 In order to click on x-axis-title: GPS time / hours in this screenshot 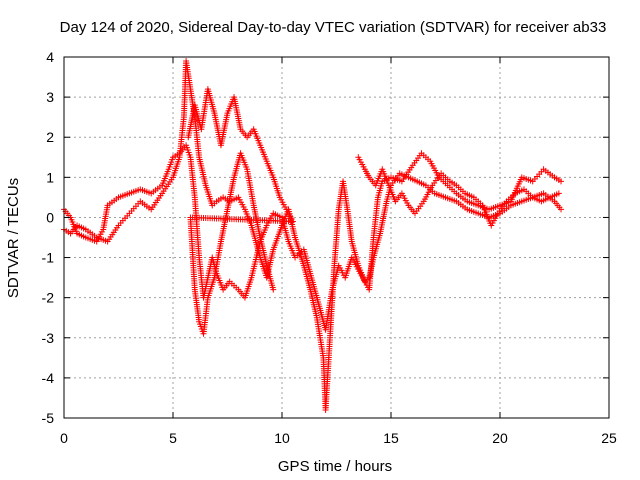, I will do `click(335, 466)`.